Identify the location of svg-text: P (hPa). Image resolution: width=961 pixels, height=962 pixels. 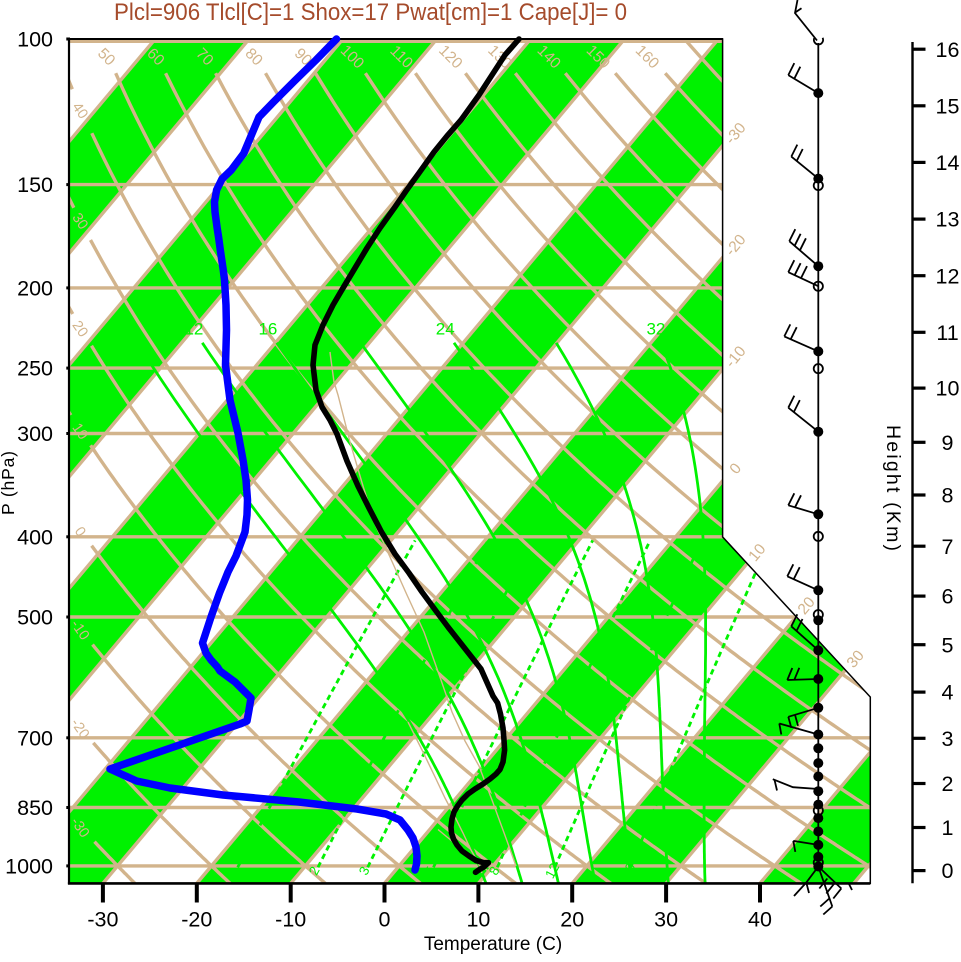
(9, 483).